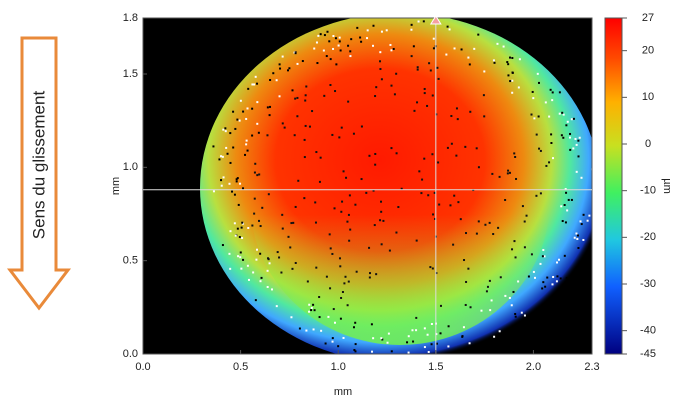 The width and height of the screenshot is (676, 410). Describe the element at coordinates (648, 331) in the screenshot. I see `colorbar-tick-label: -40` at that location.